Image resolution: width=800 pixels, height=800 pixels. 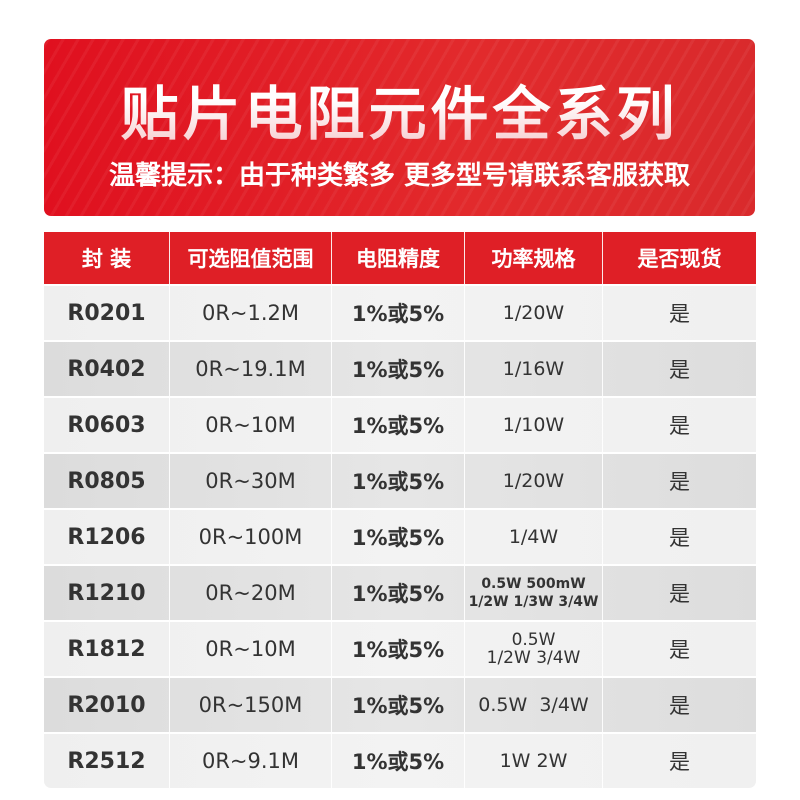 What do you see at coordinates (399, 114) in the screenshot?
I see `banner-title: 贴片电阻元件全系列` at bounding box center [399, 114].